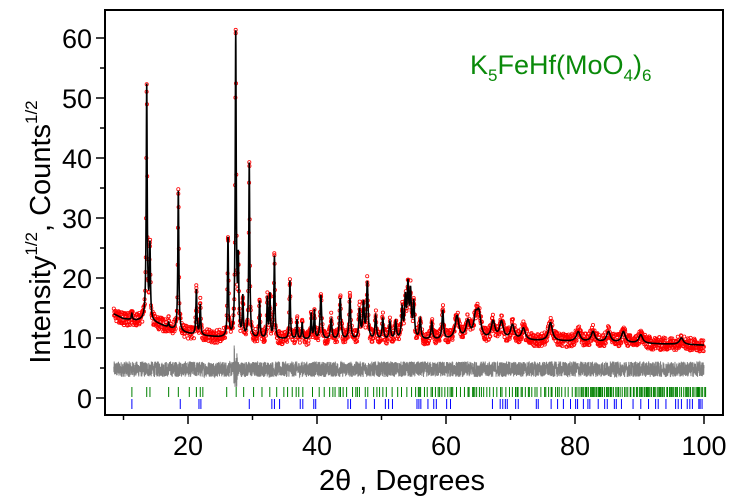 This screenshot has height=501, width=734. What do you see at coordinates (417, 404) in the screenshot?
I see `bragg-ticks-phase2` at bounding box center [417, 404].